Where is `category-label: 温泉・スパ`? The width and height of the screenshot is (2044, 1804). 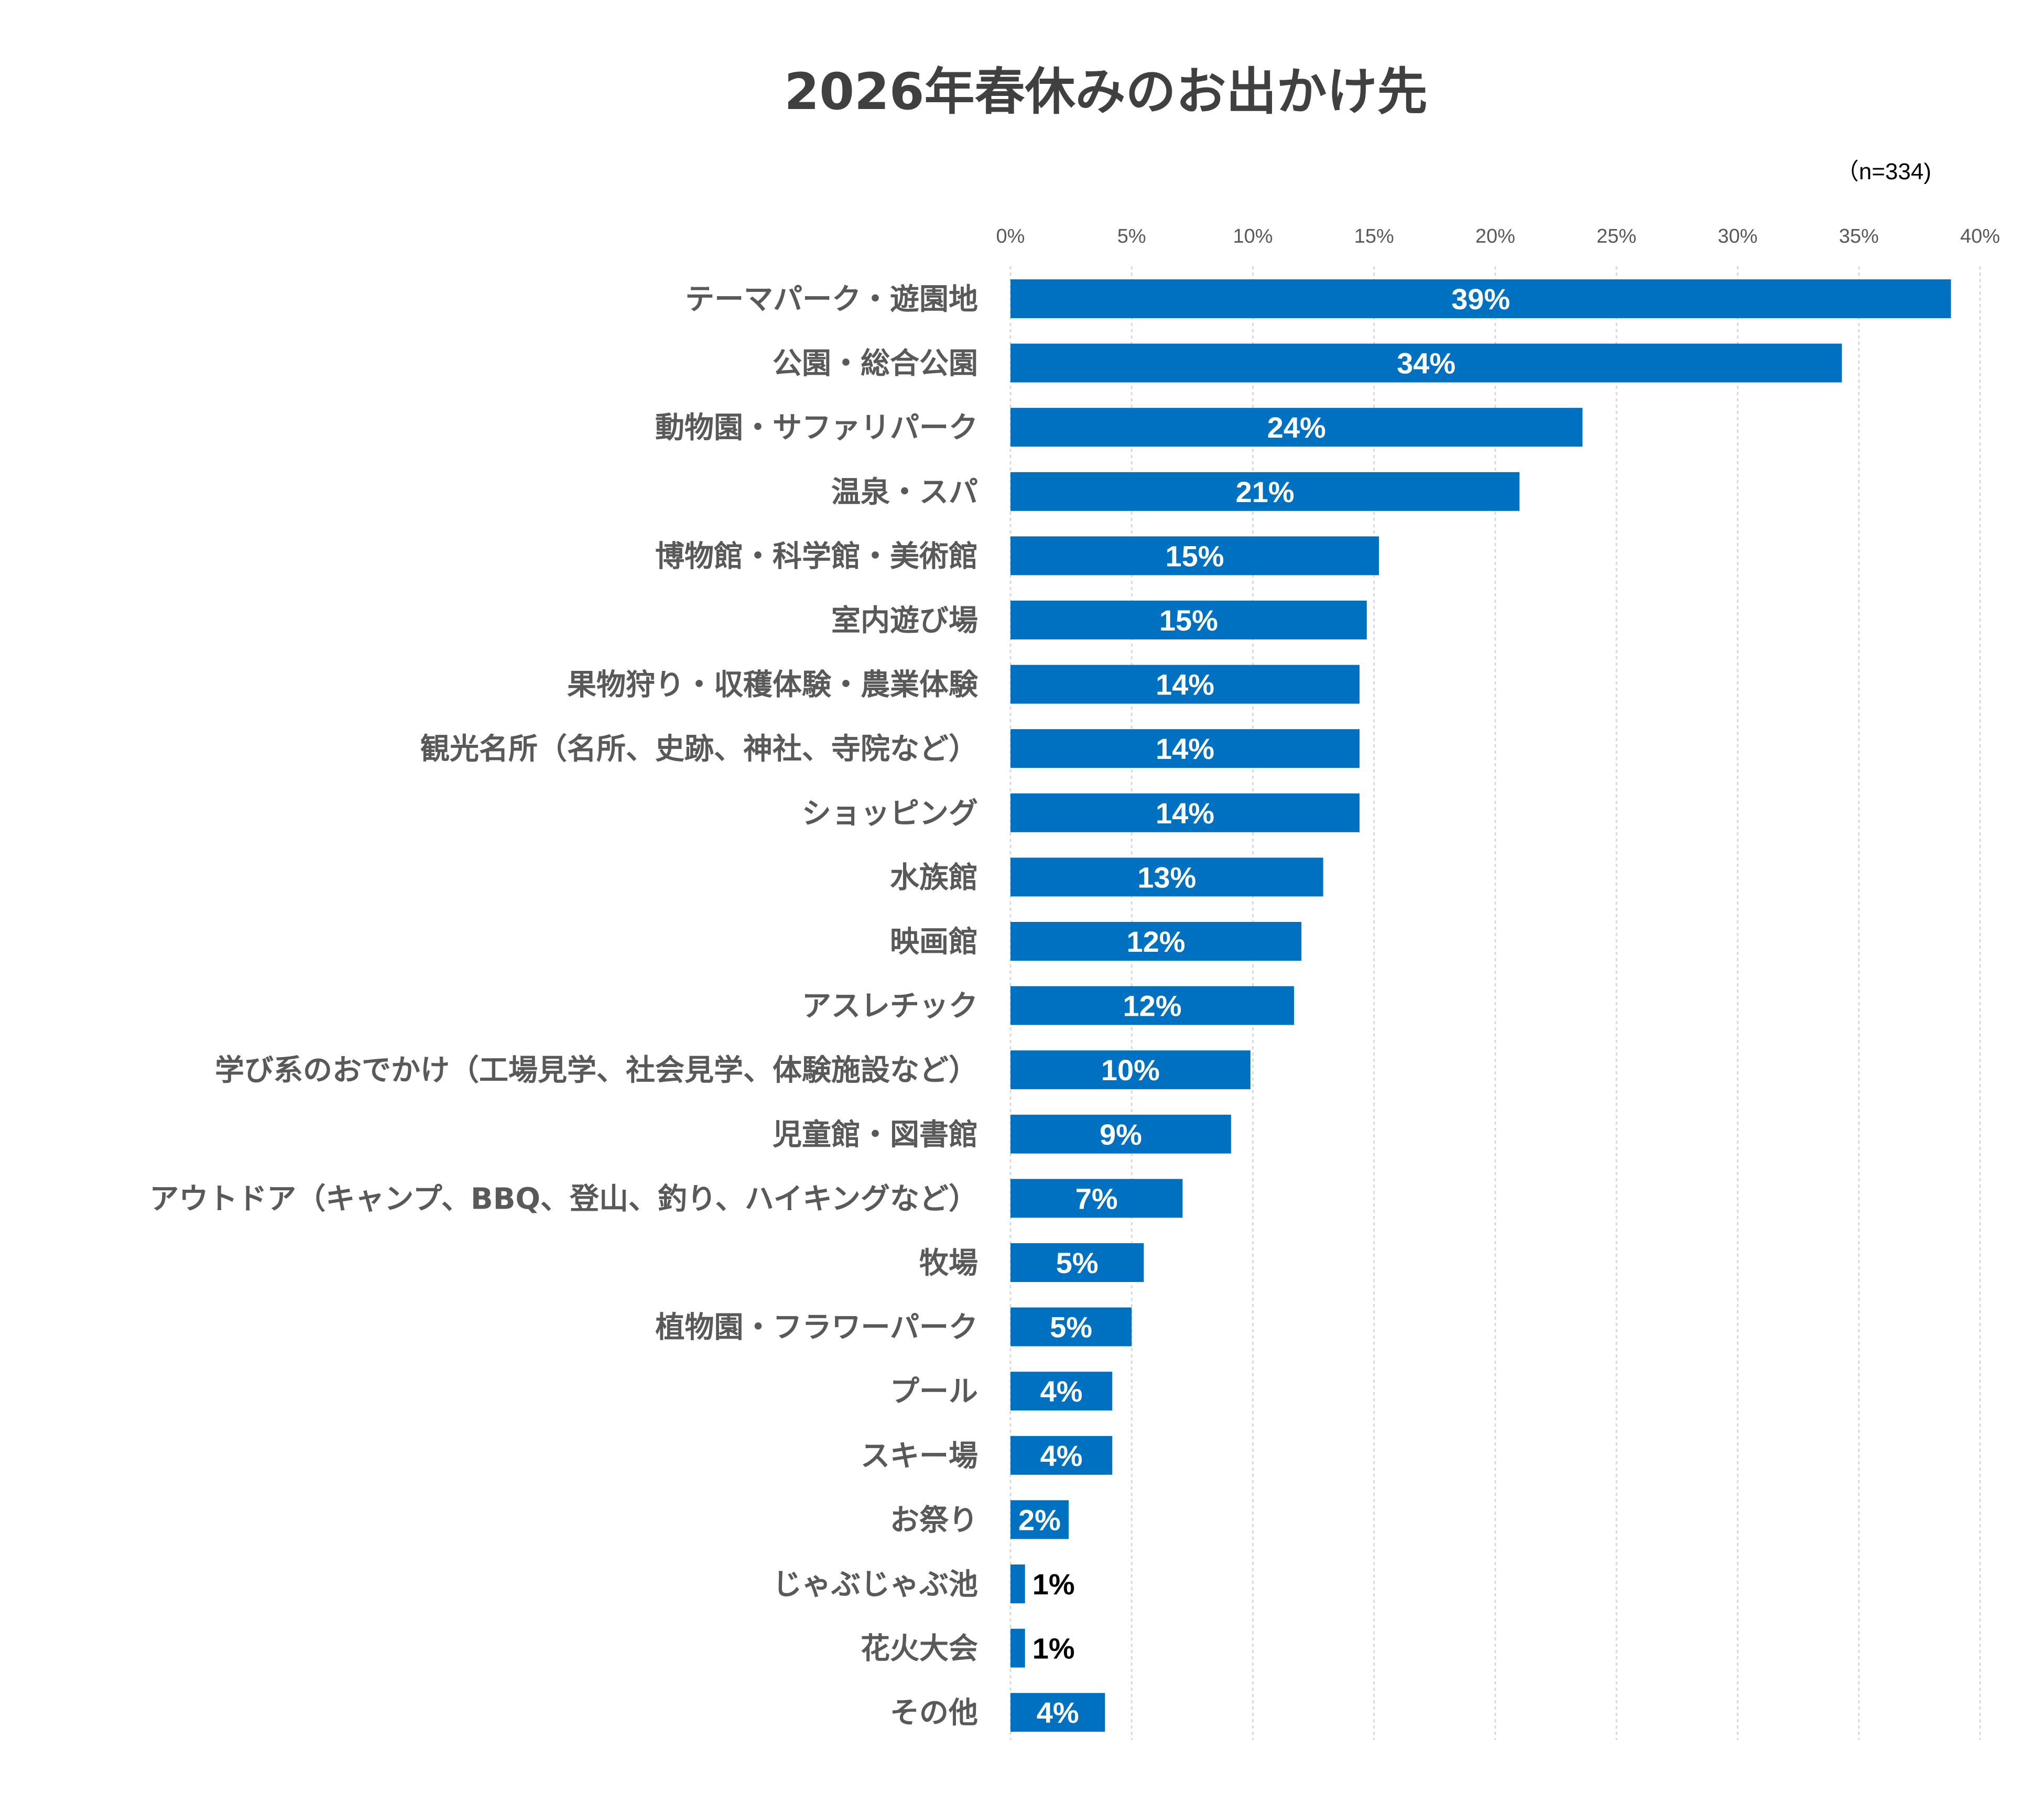 category-label: 温泉・スパ is located at coordinates (904, 492).